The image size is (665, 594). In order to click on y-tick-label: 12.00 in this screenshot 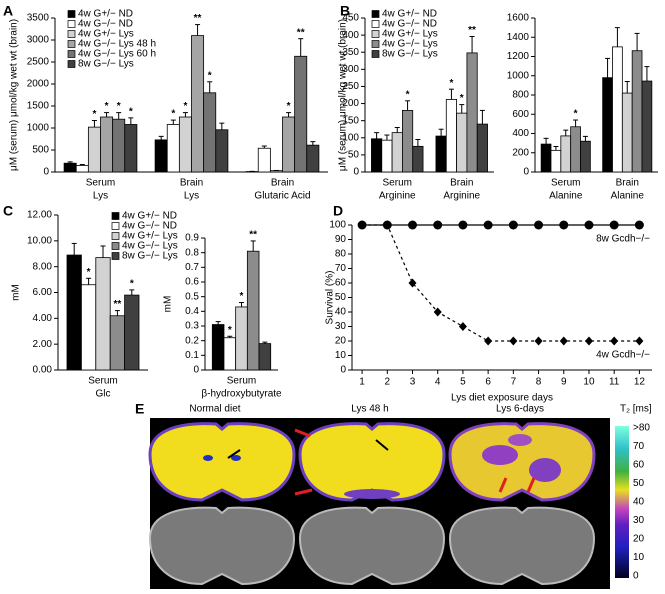, I will do `click(39, 215)`.